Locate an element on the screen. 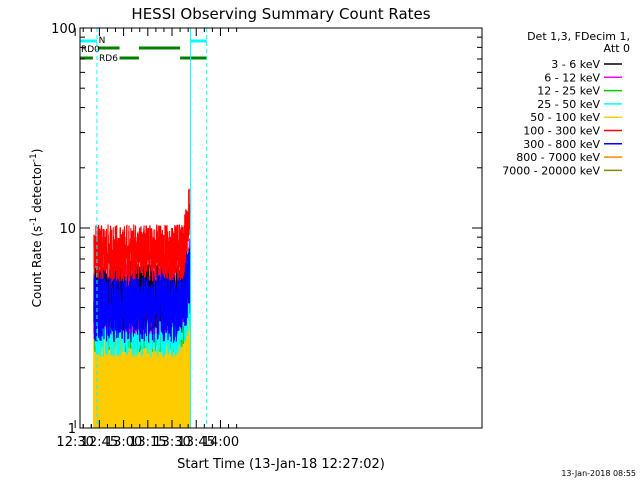  y-tick-label: 100 is located at coordinates (63, 29).